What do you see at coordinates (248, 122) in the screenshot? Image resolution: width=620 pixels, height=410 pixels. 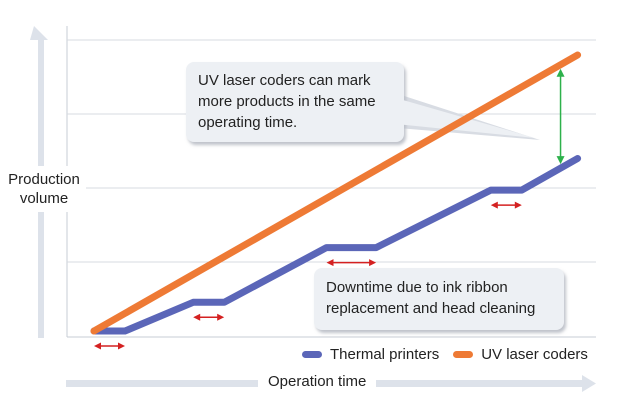 I see `uv-callout-line-3: operating time.` at bounding box center [248, 122].